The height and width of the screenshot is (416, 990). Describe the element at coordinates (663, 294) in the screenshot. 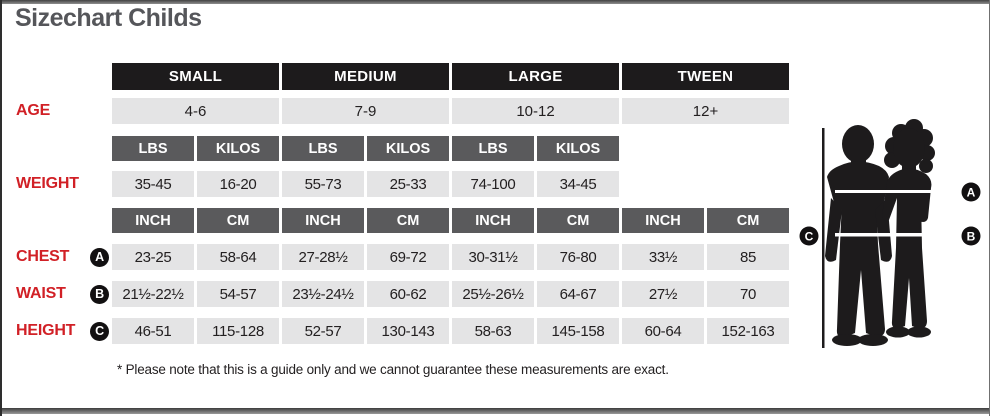

I see `waist-inch-tween: 27½` at that location.